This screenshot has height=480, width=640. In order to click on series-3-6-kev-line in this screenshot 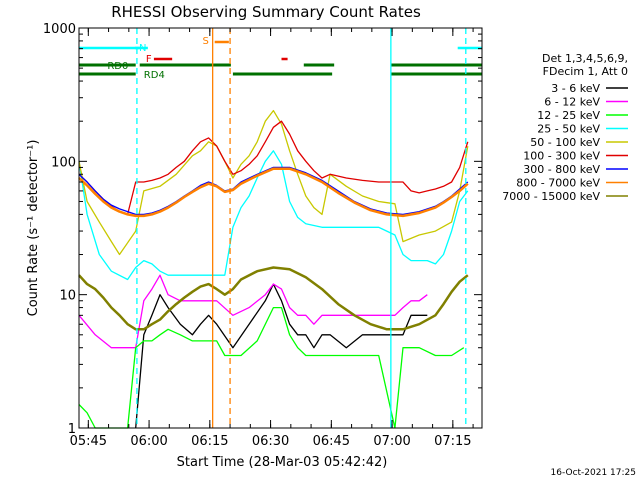, I will do `click(281, 356)`.